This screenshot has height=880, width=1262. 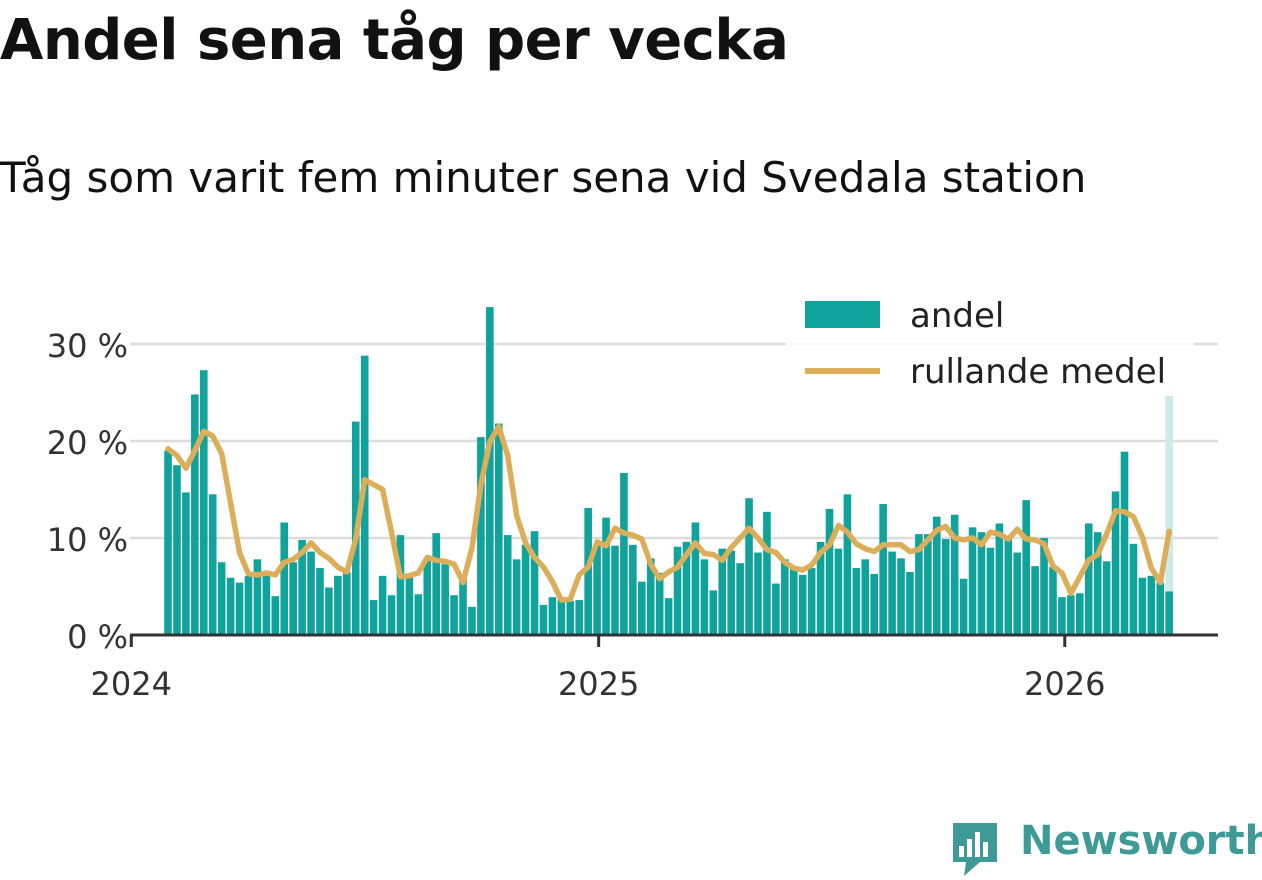 I want to click on bar-chart-logo-icon, so click(x=975, y=849).